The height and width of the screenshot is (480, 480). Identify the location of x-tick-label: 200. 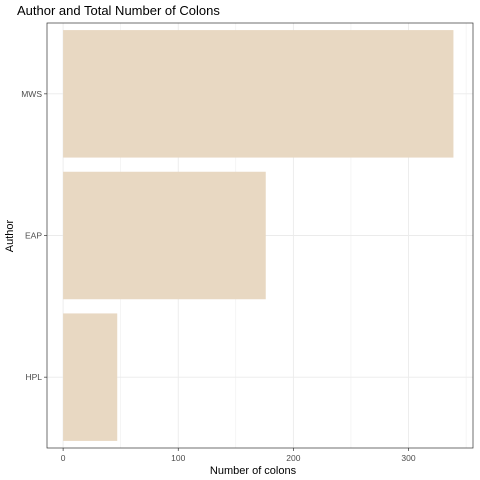
(293, 458).